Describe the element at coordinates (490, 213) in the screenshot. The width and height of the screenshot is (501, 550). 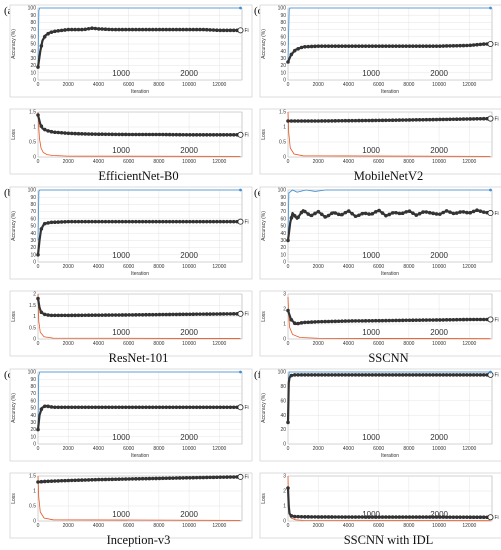
I see `final-point-marker` at that location.